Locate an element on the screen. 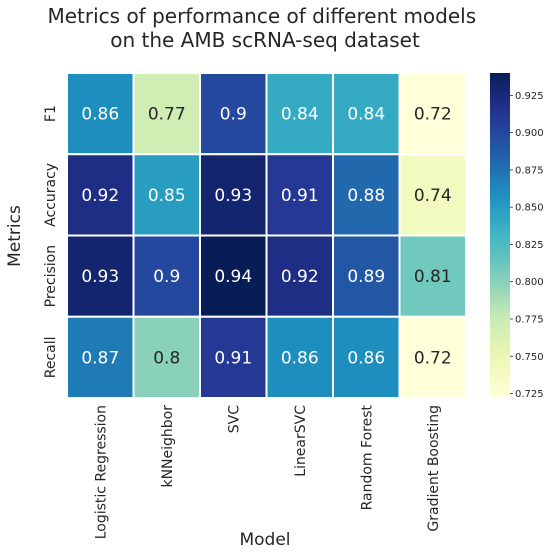  colorbar-tick-label: 0.775 is located at coordinates (529, 319).